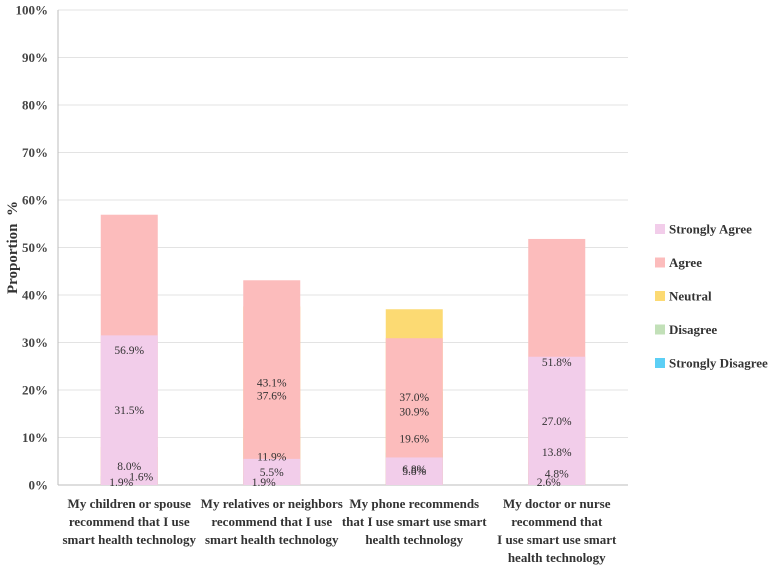  Describe the element at coordinates (272, 503) in the screenshot. I see `x-category-label-line: My relatives or neighbors` at that location.